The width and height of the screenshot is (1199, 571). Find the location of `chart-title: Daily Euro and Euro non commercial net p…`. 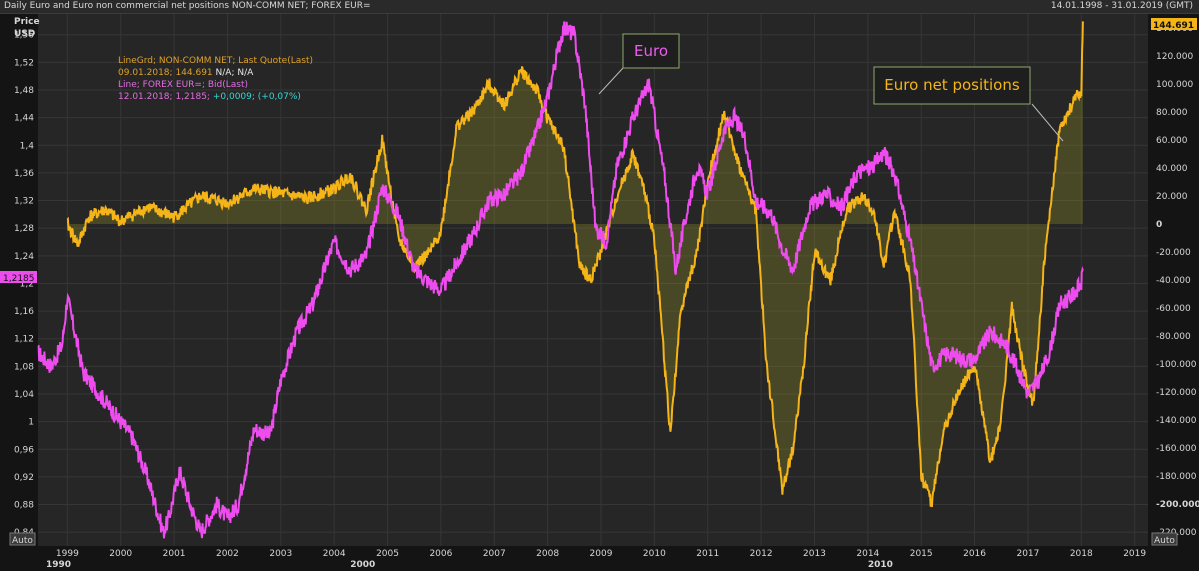

chart-title: Daily Euro and Euro non commercial net p… is located at coordinates (187, 6).